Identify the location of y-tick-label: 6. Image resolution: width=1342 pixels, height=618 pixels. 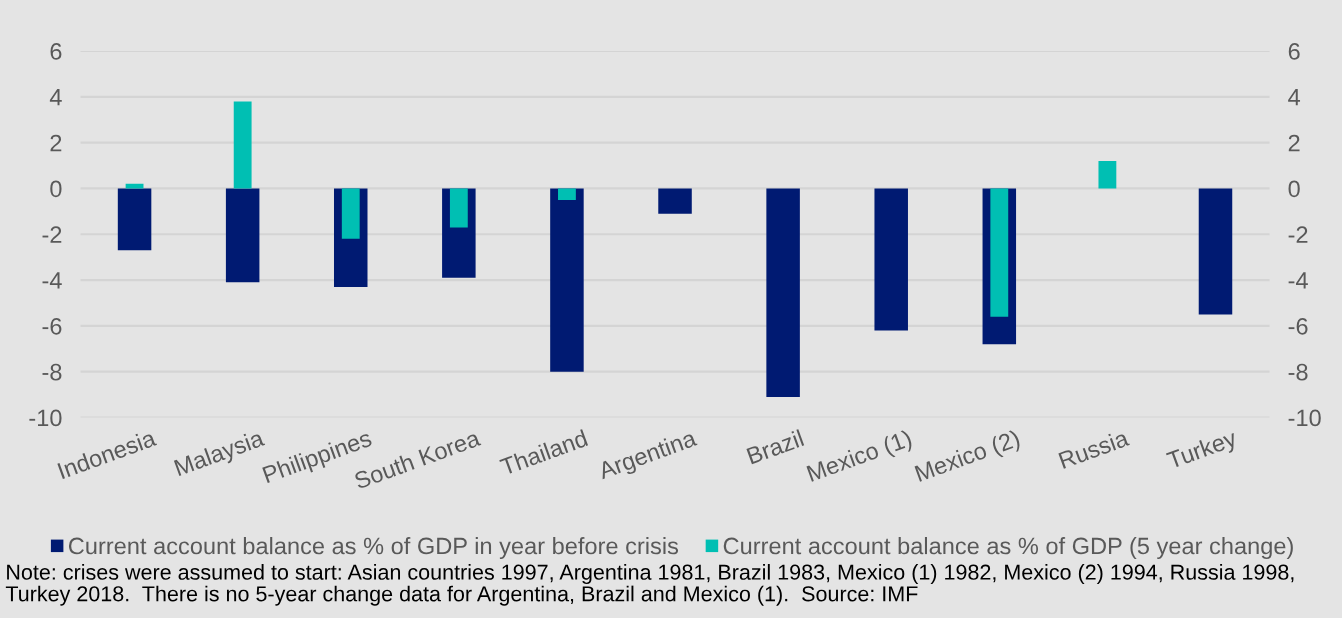
(56, 51).